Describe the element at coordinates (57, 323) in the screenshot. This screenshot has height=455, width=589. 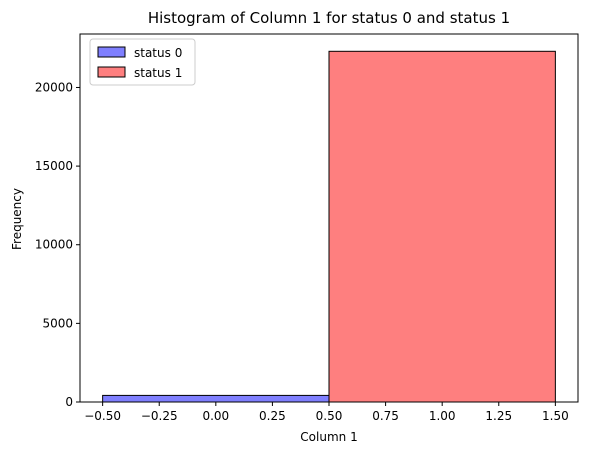
I see `y-tick-label: 5000` at that location.